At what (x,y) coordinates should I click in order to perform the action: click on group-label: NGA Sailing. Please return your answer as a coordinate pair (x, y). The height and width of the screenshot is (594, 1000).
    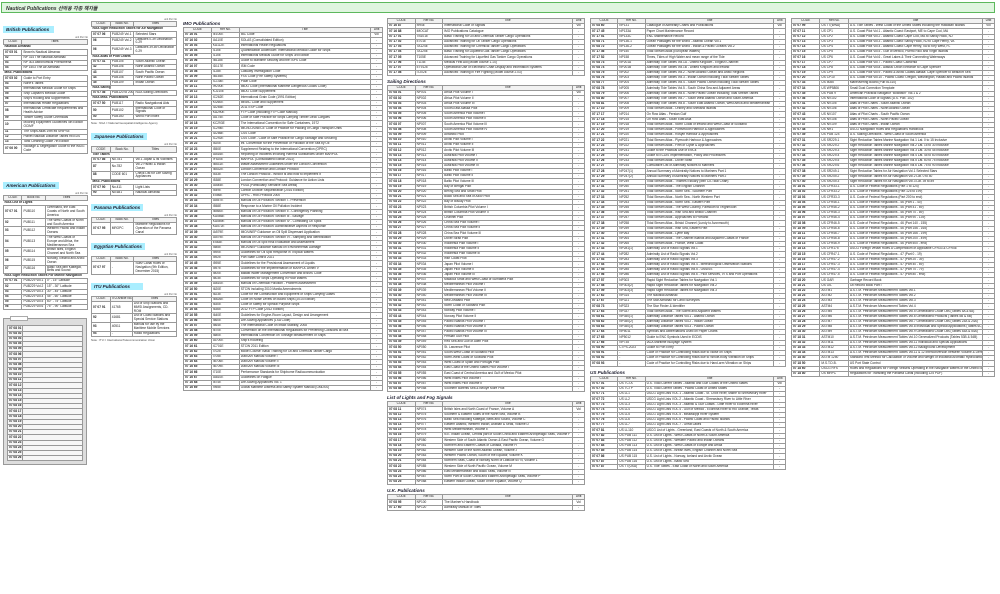
    Looking at the image, I should click on (101, 87).